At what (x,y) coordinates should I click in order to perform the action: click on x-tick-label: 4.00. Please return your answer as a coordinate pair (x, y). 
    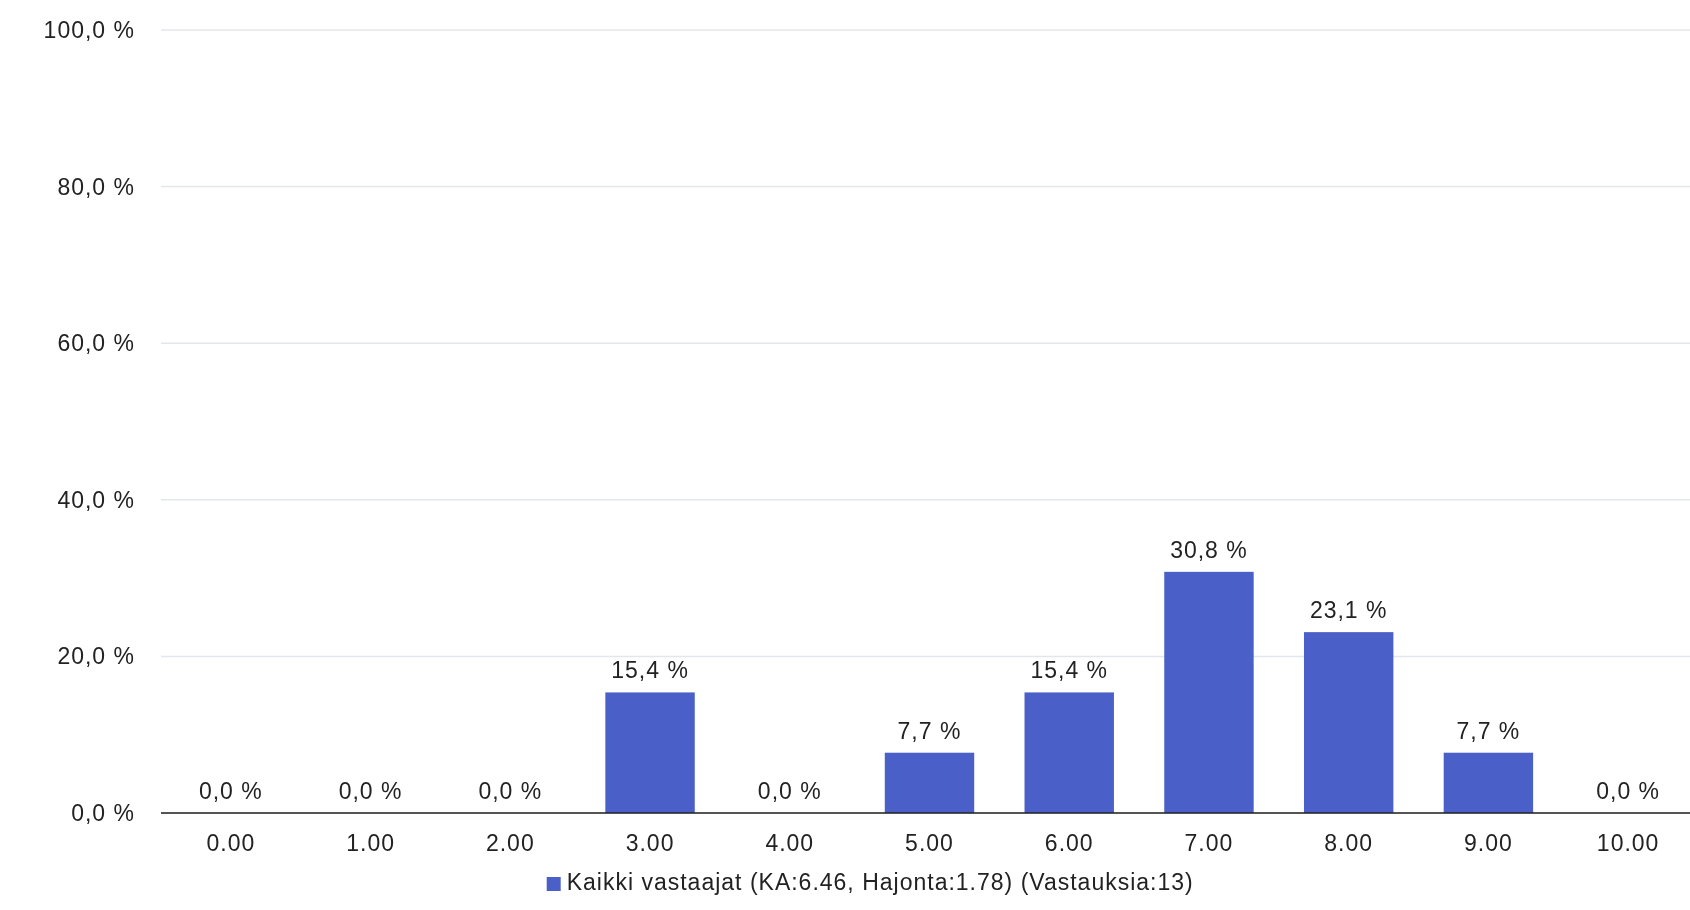
    Looking at the image, I should click on (790, 843).